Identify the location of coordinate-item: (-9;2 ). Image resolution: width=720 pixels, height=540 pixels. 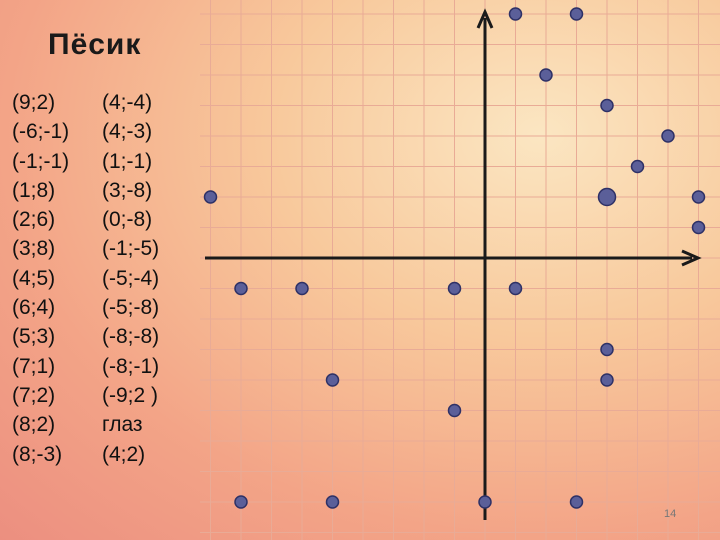
(130, 395).